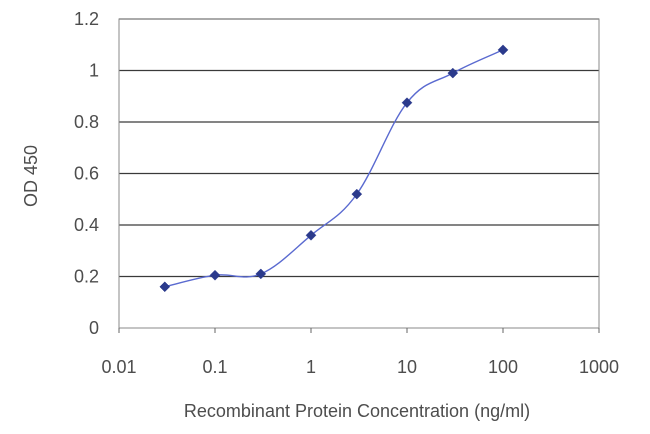 This screenshot has width=650, height=434. What do you see at coordinates (503, 367) in the screenshot?
I see `x-tick-label: 100` at bounding box center [503, 367].